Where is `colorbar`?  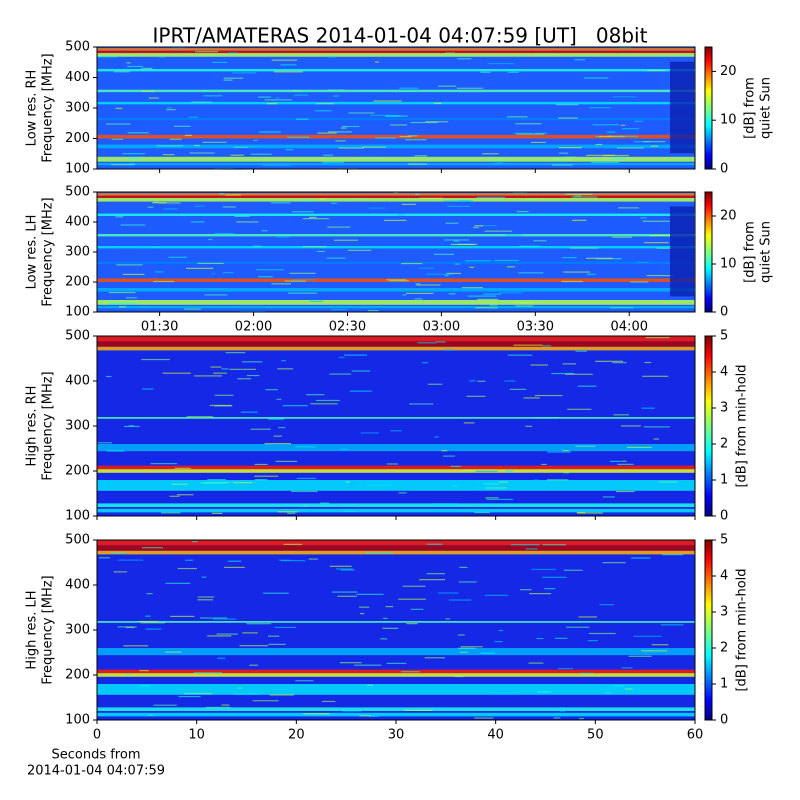 colorbar is located at coordinates (708, 426).